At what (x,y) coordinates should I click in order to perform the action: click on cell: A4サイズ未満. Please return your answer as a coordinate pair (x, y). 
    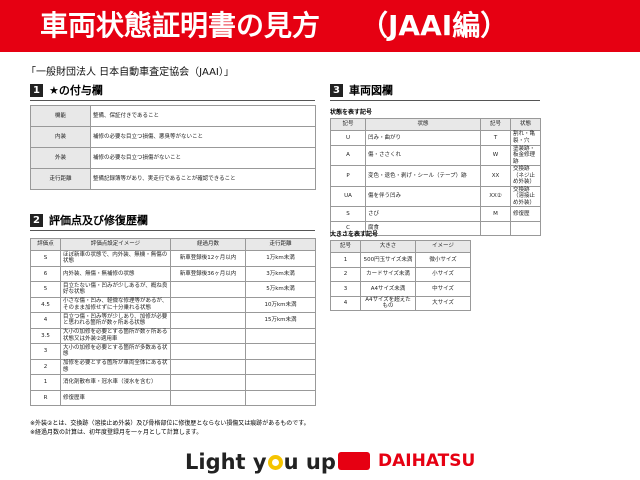
    Looking at the image, I should click on (388, 289).